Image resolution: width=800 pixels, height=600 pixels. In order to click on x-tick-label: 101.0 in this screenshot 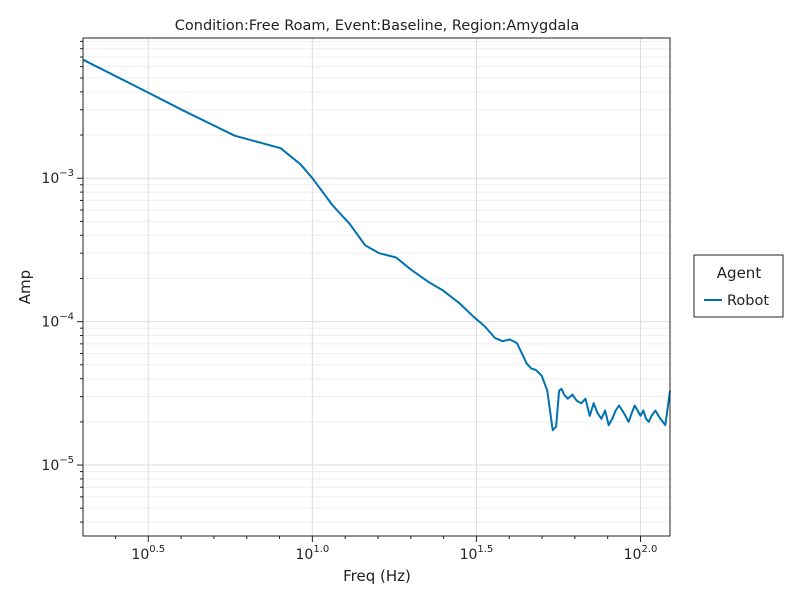, I will do `click(312, 553)`.